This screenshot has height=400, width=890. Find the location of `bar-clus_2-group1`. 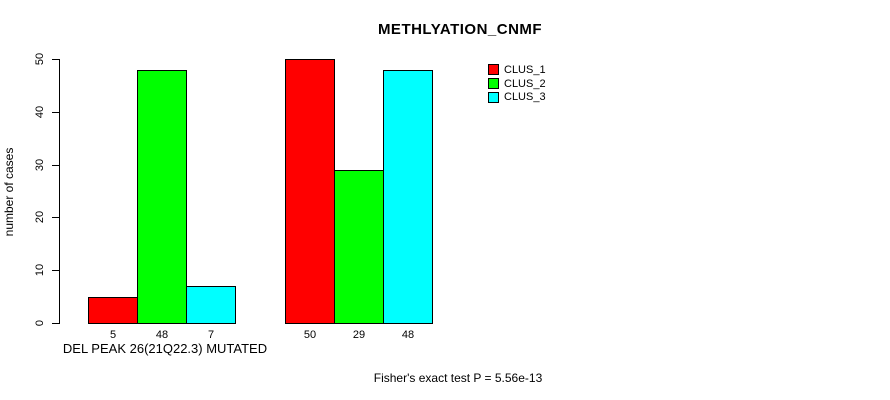

bar-clus_2-group1 is located at coordinates (162, 197).